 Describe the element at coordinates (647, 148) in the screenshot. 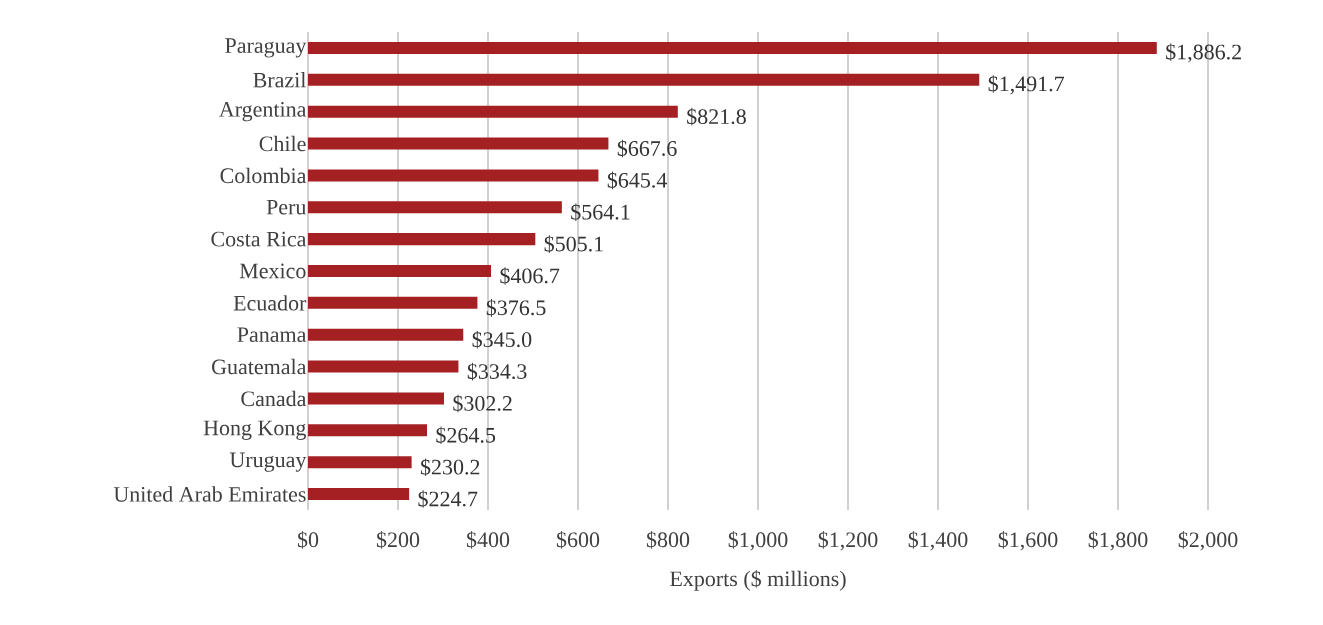

I see `data-label: $667.6` at that location.